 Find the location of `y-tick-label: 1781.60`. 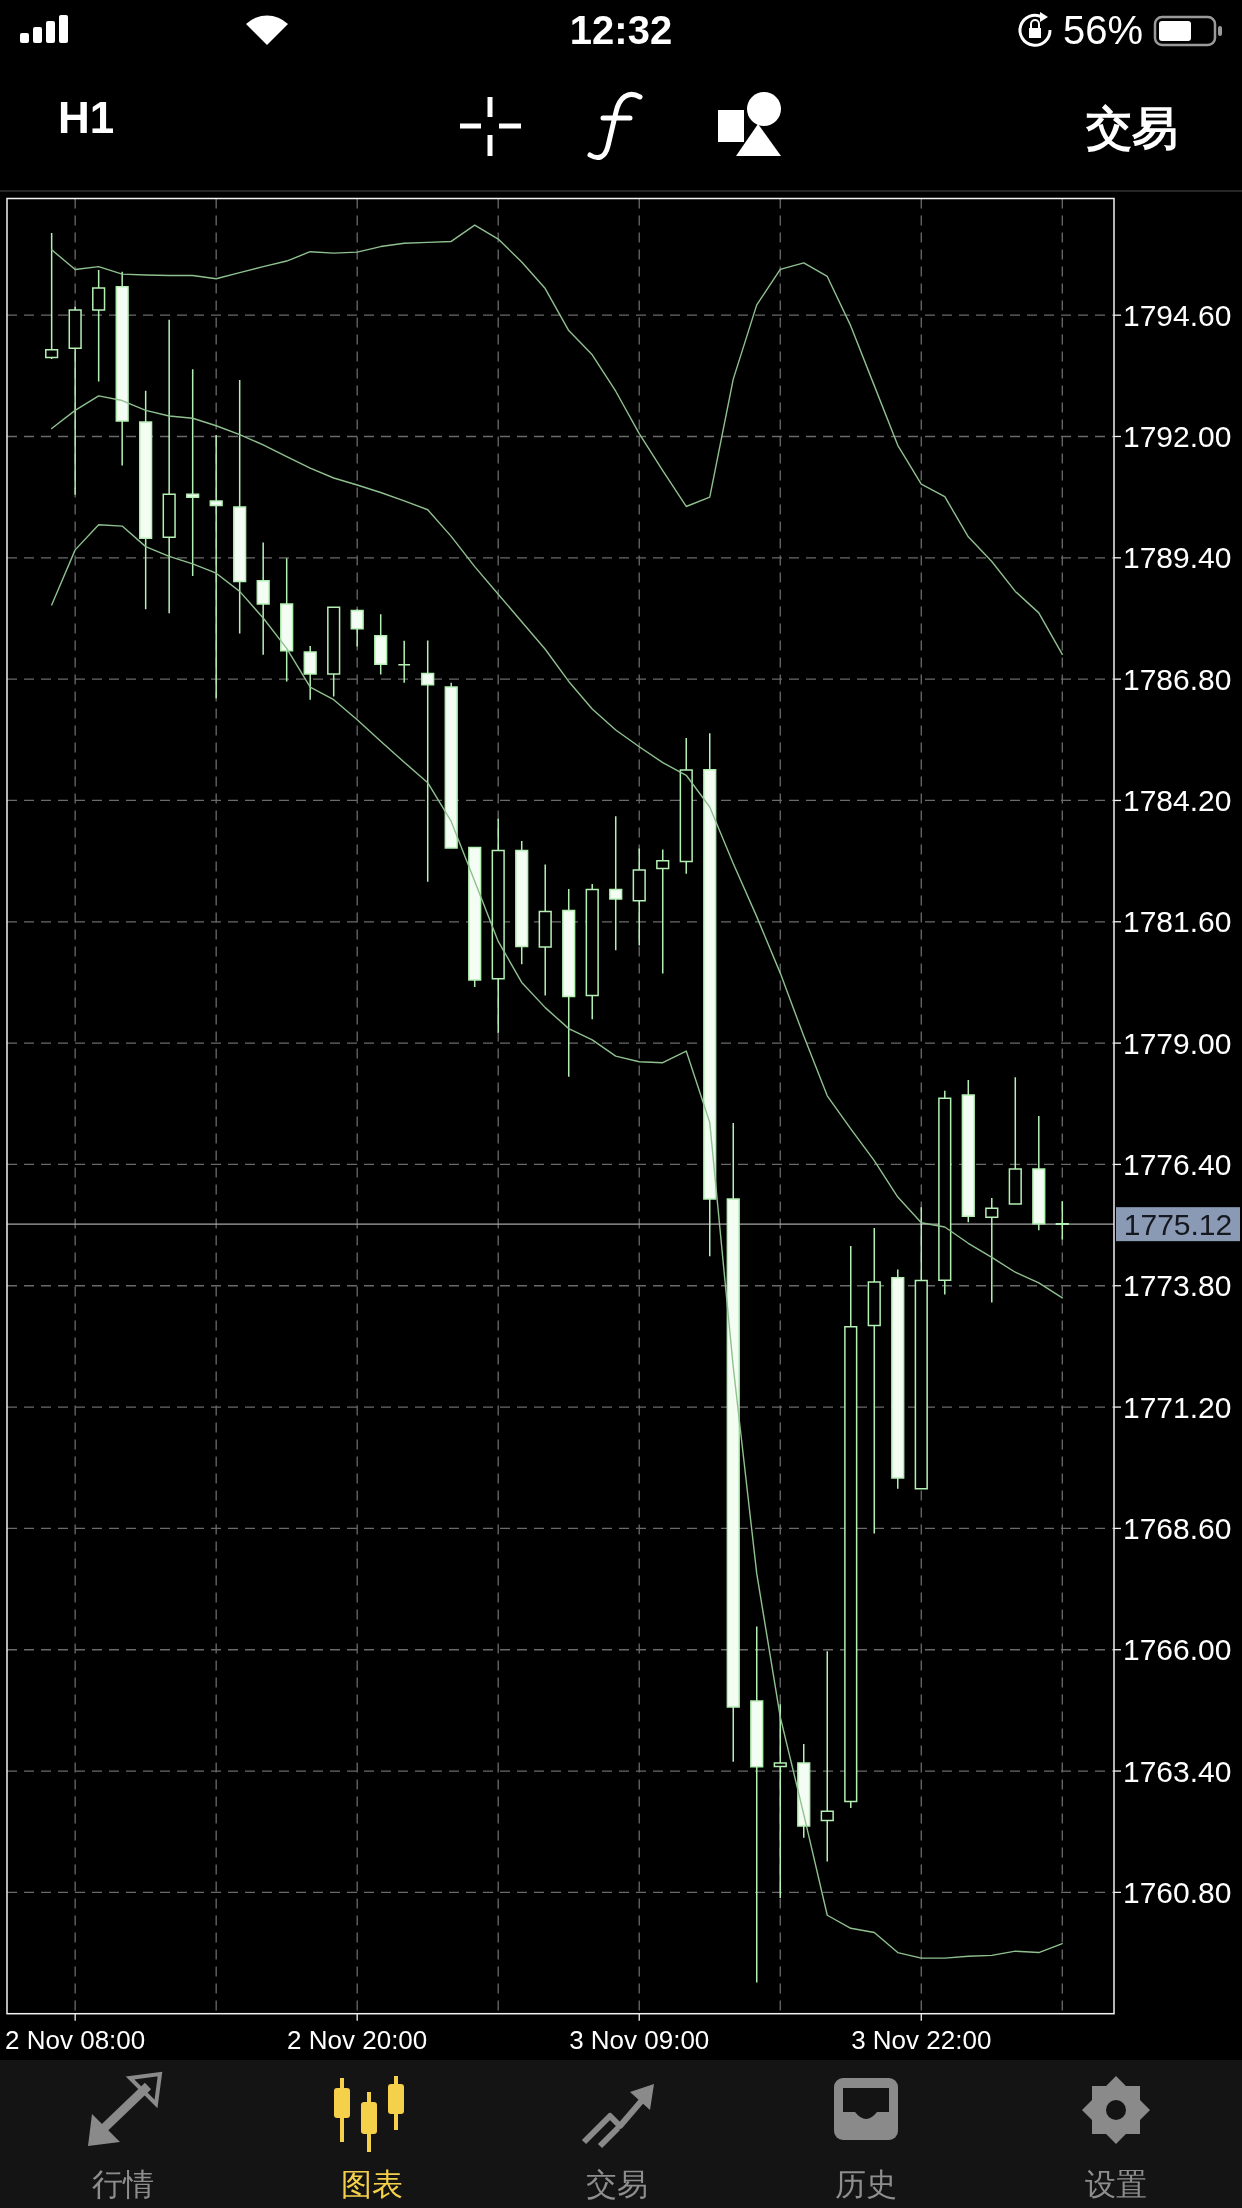

y-tick-label: 1781.60 is located at coordinates (1177, 922).